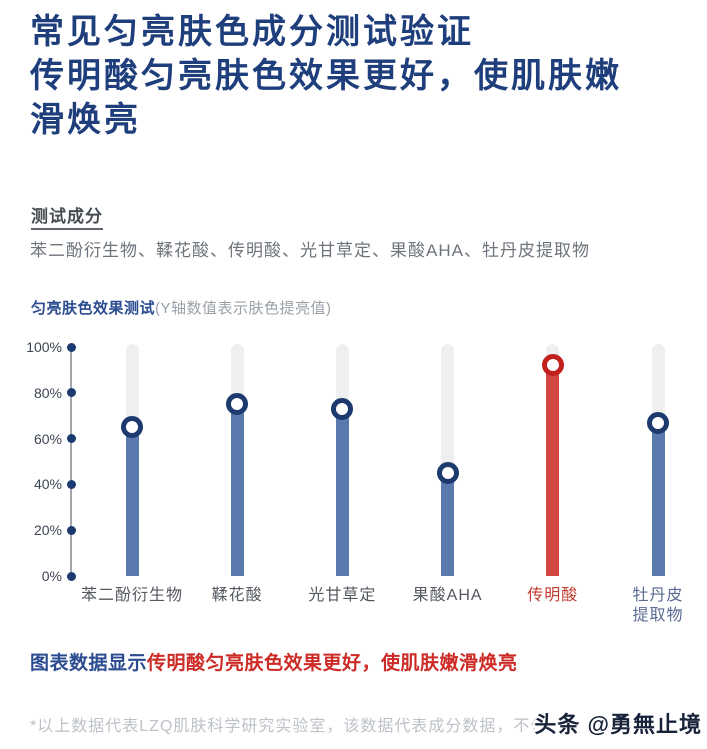 This screenshot has width=707, height=749. Describe the element at coordinates (618, 724) in the screenshot. I see `toutiao-watermark: 头条 @勇無止境` at that location.